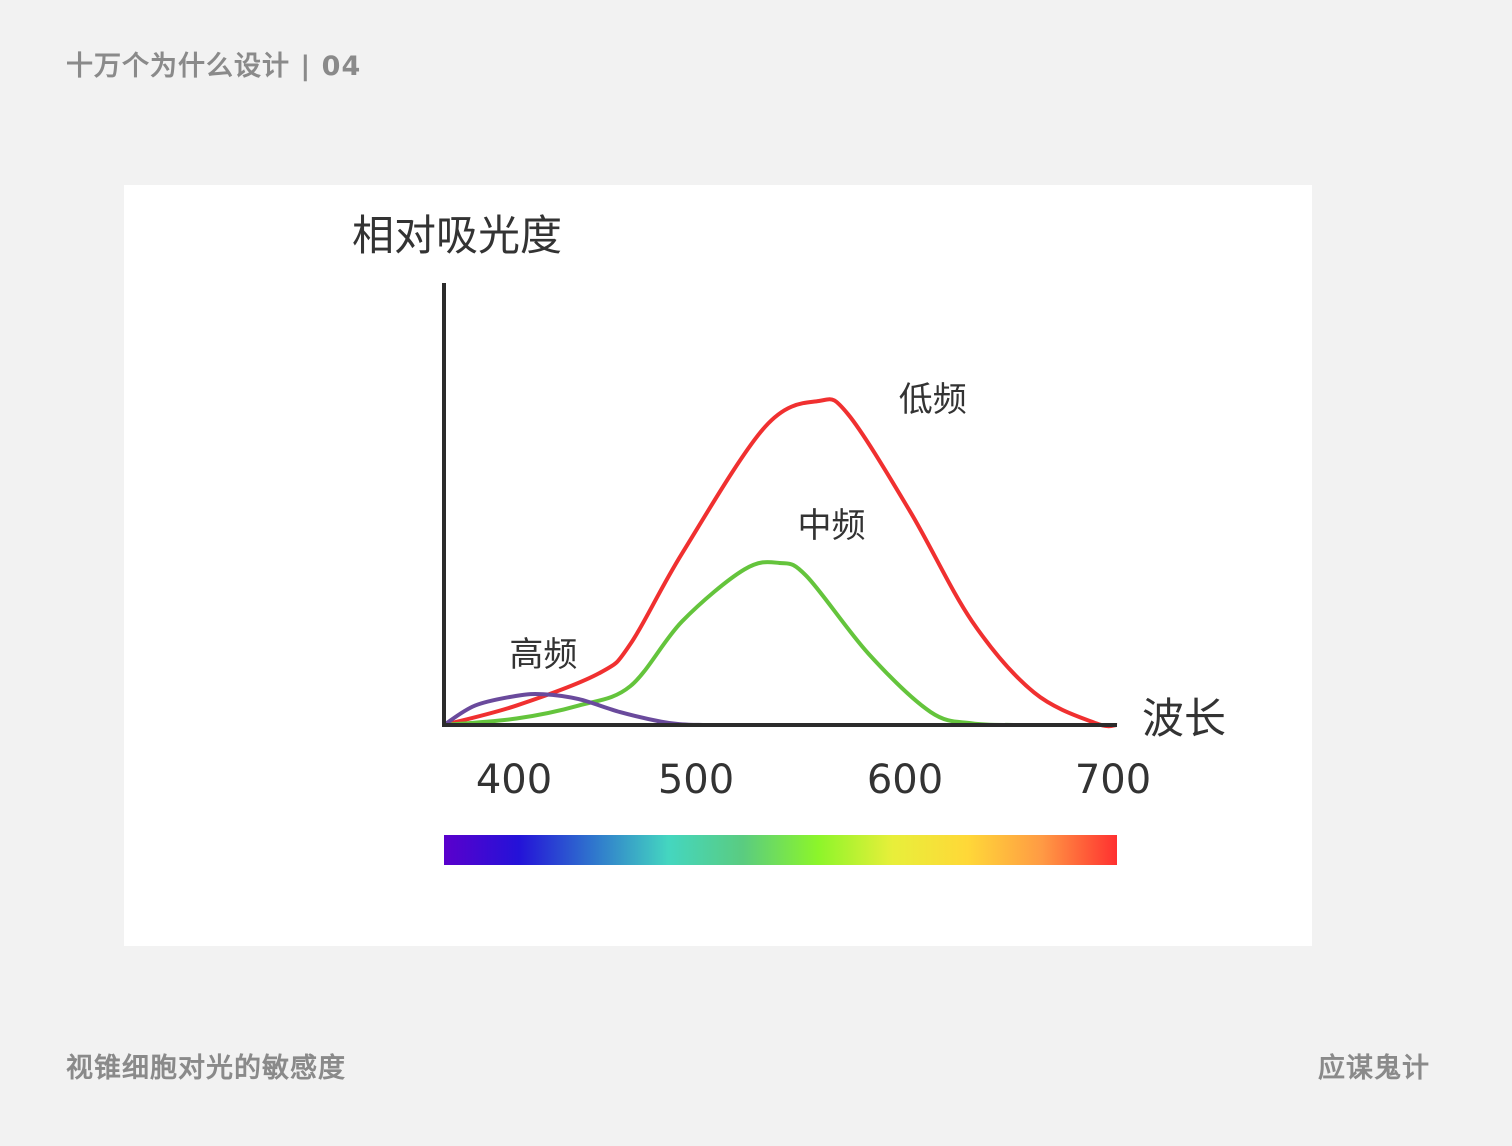  Describe the element at coordinates (543, 655) in the screenshot. I see `series-label-3: 高频` at that location.